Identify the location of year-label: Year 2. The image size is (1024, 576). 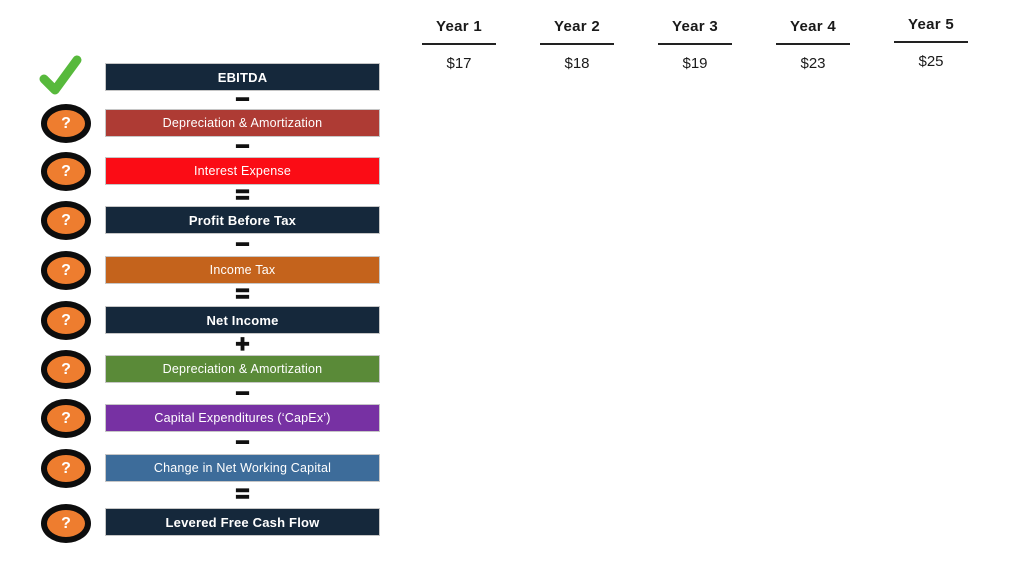
(576, 26).